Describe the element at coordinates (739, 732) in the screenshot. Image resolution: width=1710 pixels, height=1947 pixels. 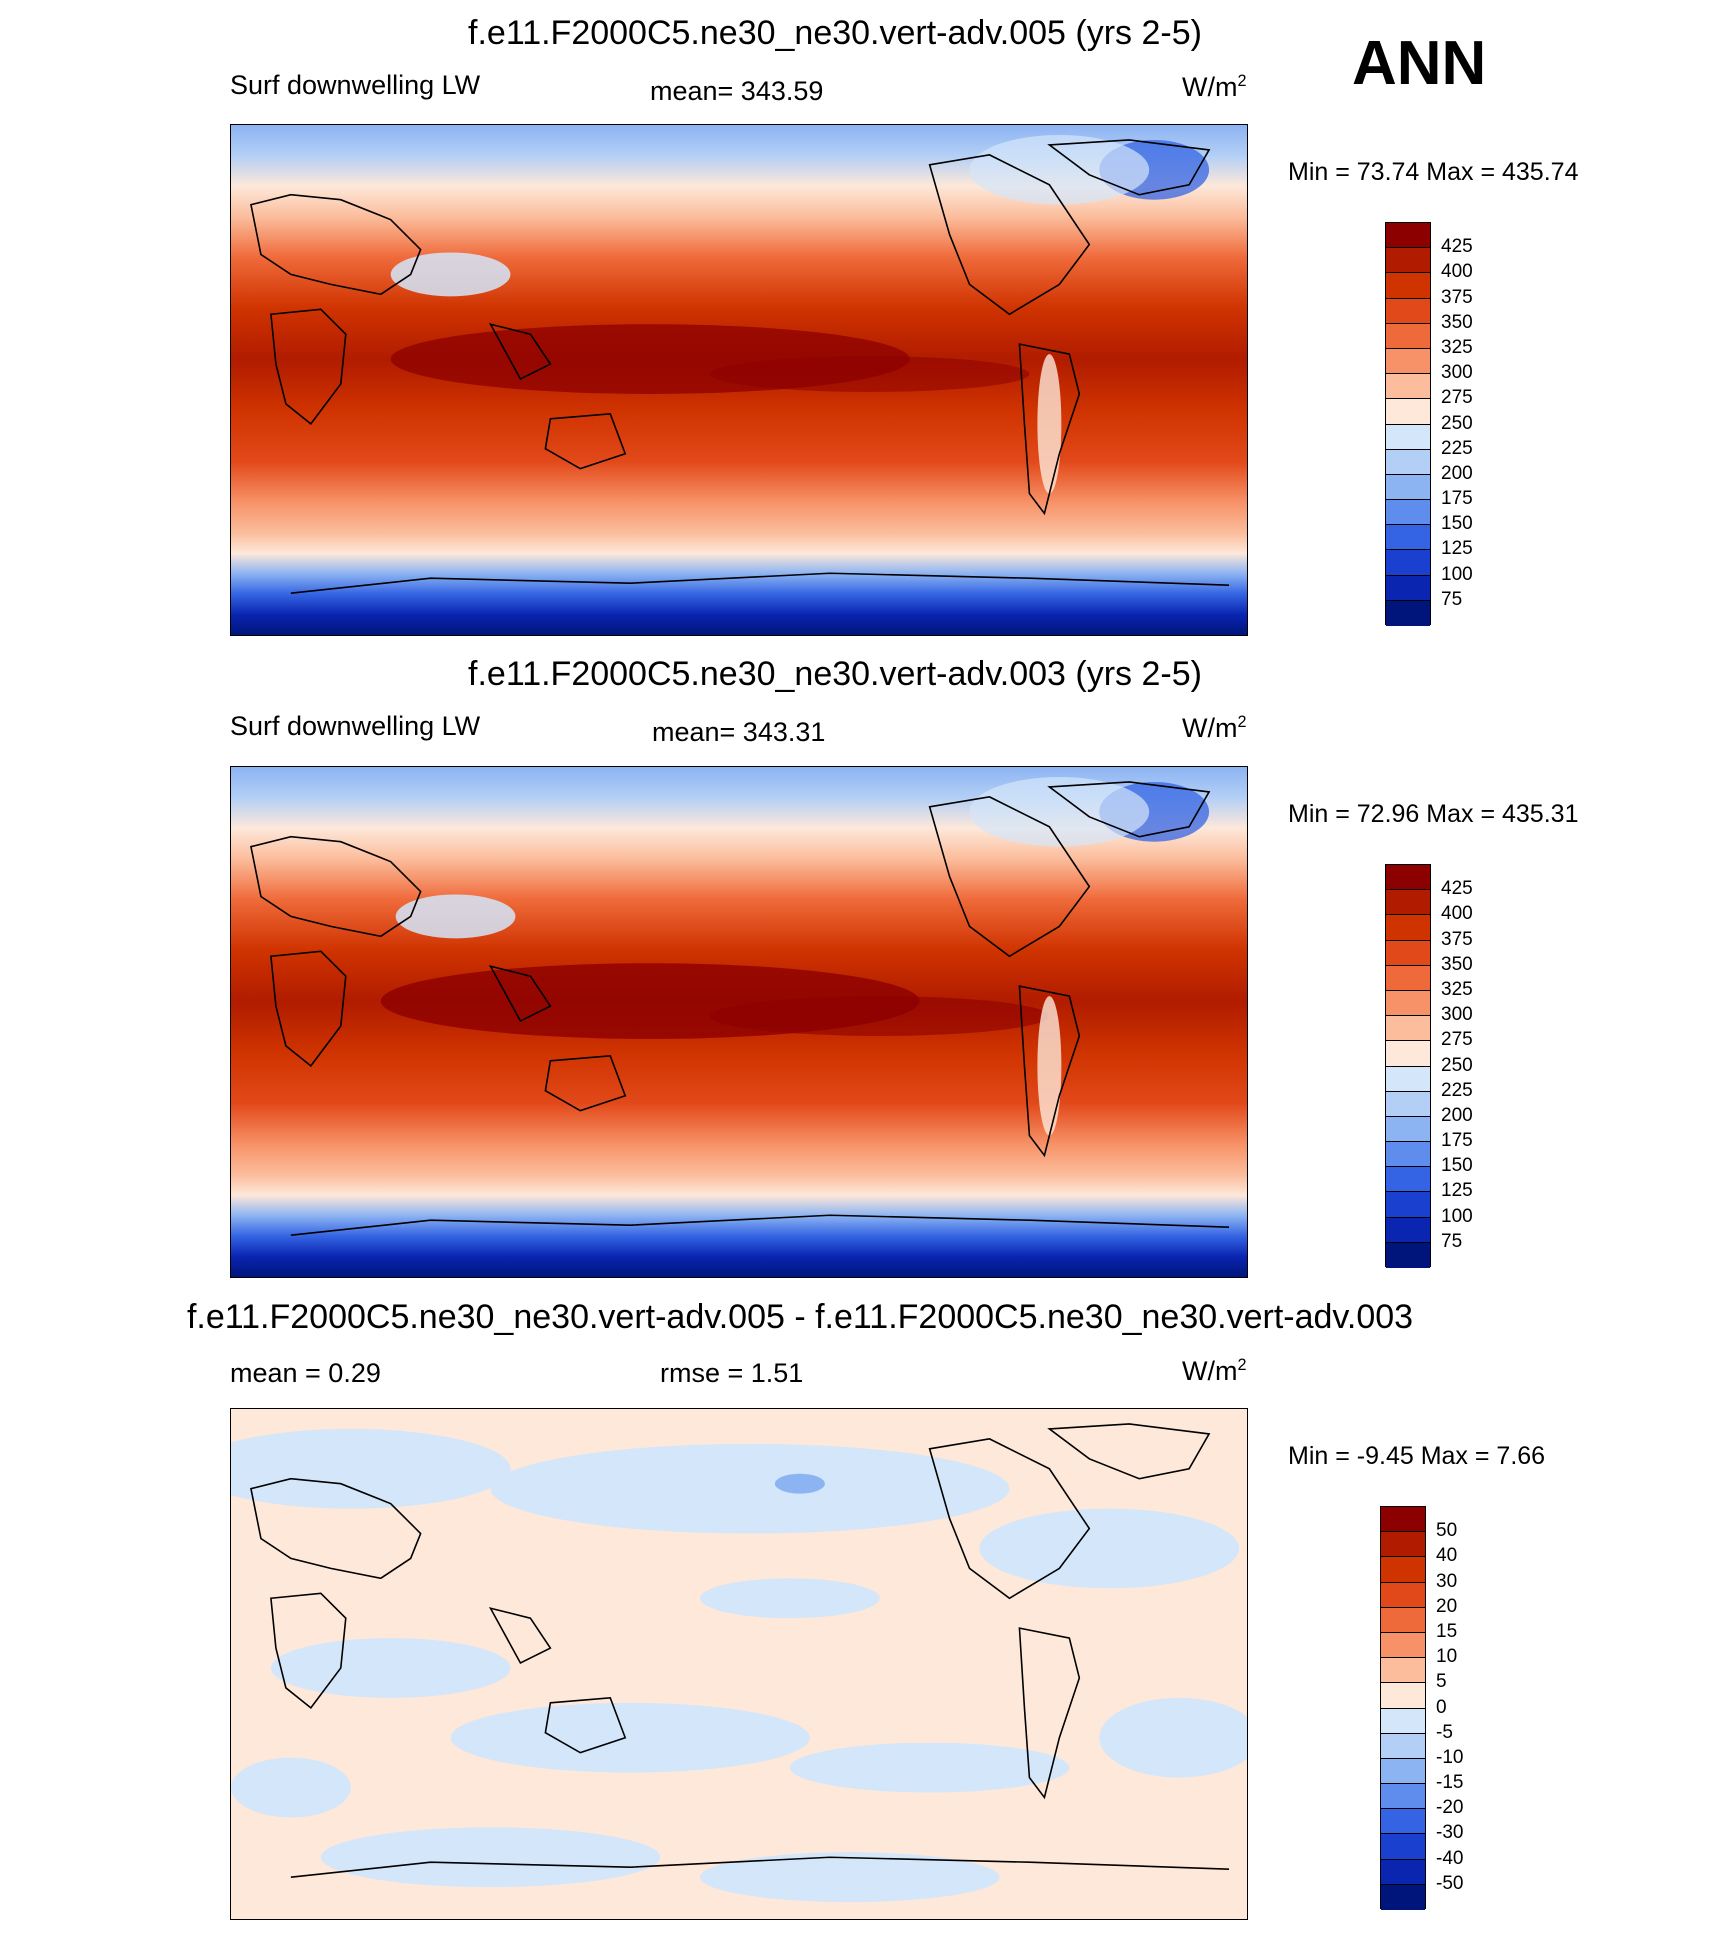
I see `panel-2-mean-label: mean= 343.31` at that location.